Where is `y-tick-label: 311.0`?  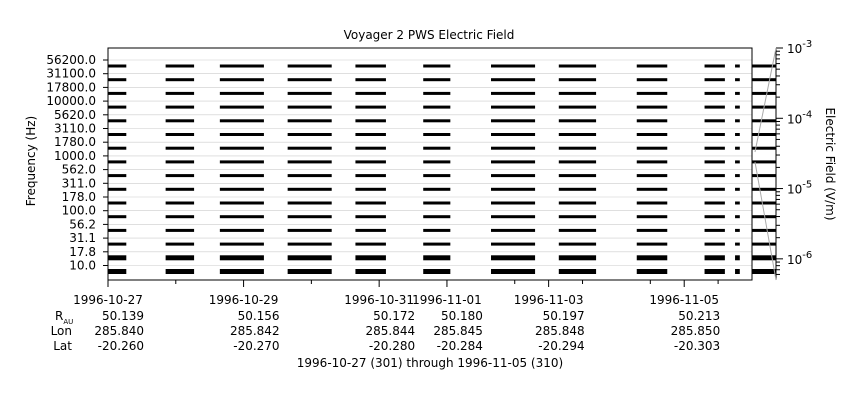
y-tick-label: 311.0 is located at coordinates (79, 183).